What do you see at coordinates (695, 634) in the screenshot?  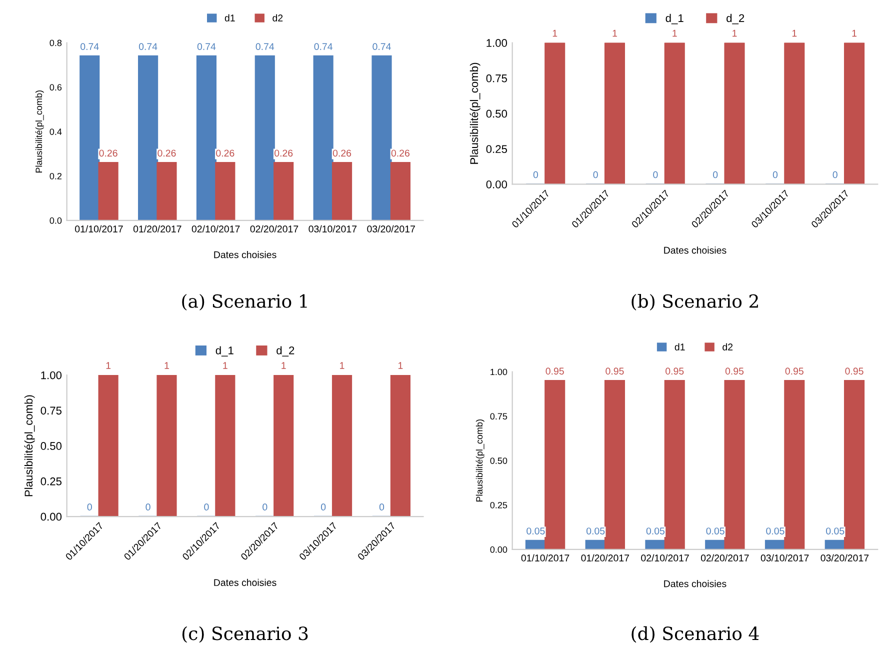 I see `text: (d) Scenario 4` at bounding box center [695, 634].